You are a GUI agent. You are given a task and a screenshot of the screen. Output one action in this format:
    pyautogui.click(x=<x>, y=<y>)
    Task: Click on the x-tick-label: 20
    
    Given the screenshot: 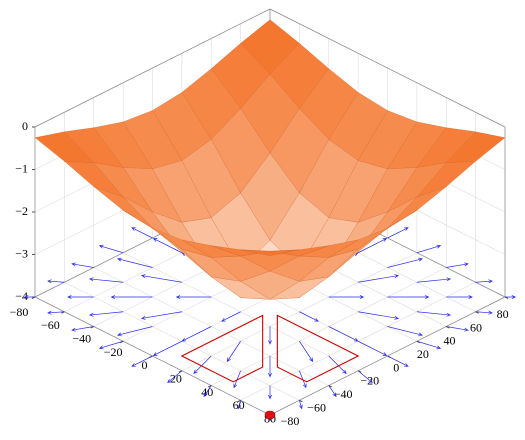 What is the action you would take?
    pyautogui.click(x=176, y=379)
    